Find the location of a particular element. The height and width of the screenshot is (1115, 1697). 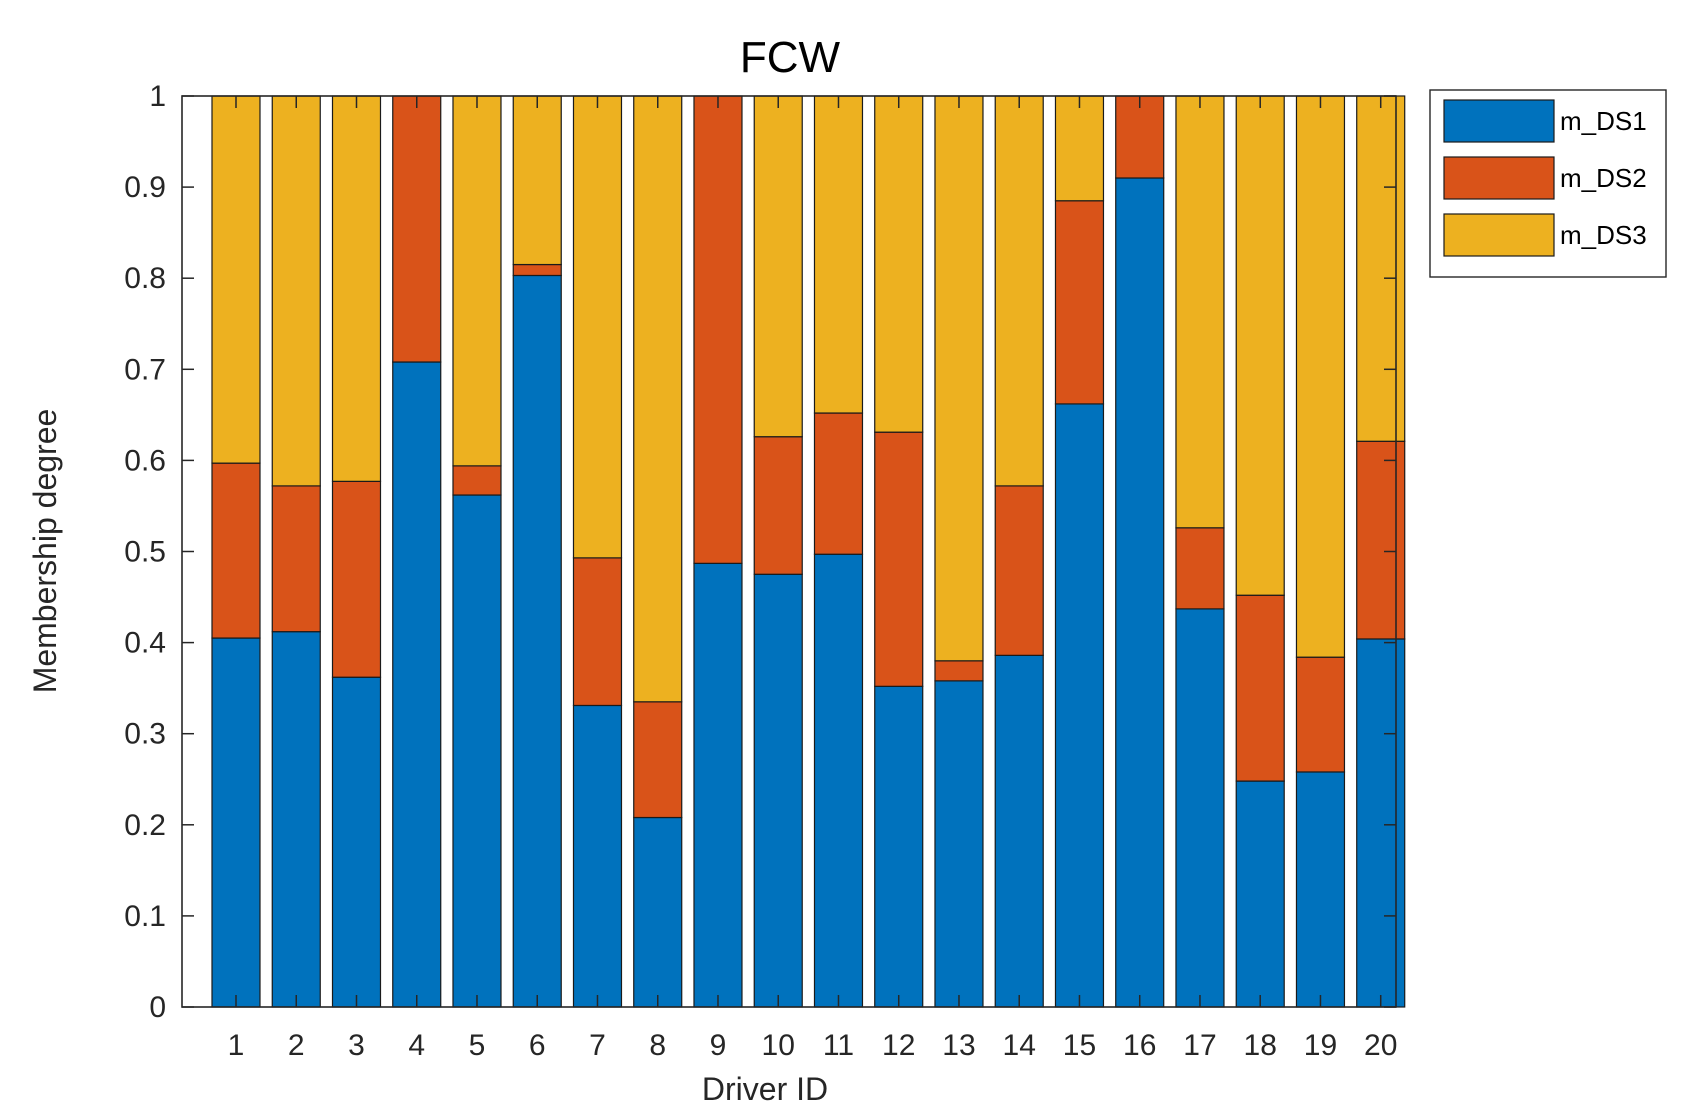

x-tick-label: 16 is located at coordinates (1139, 1045).